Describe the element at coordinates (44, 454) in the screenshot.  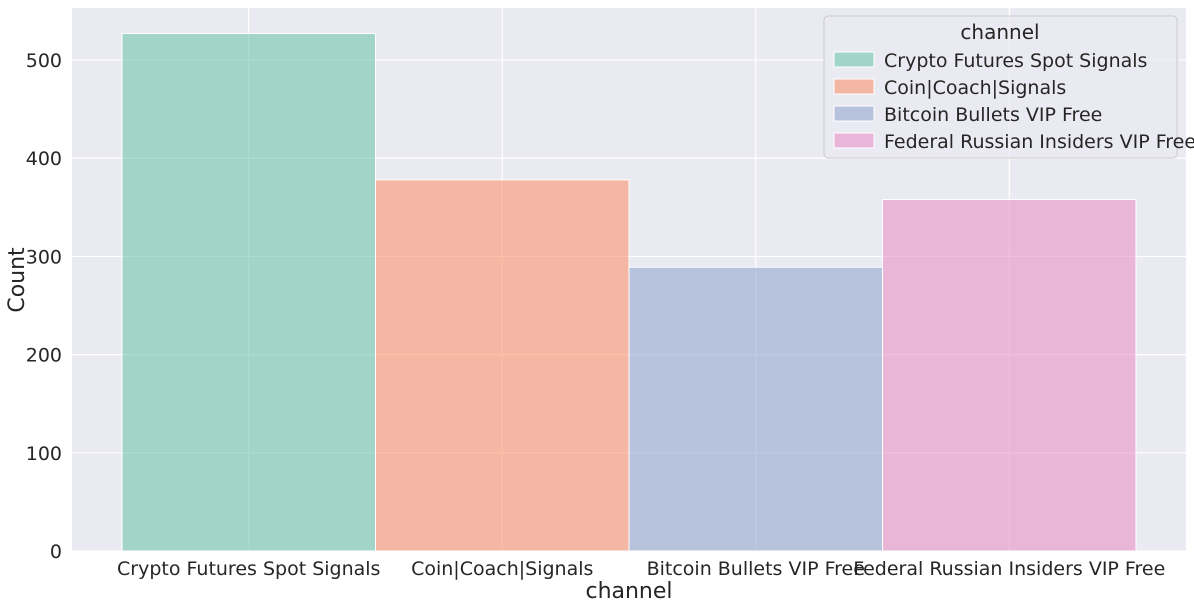
I see `y-tick-label: 100` at that location.